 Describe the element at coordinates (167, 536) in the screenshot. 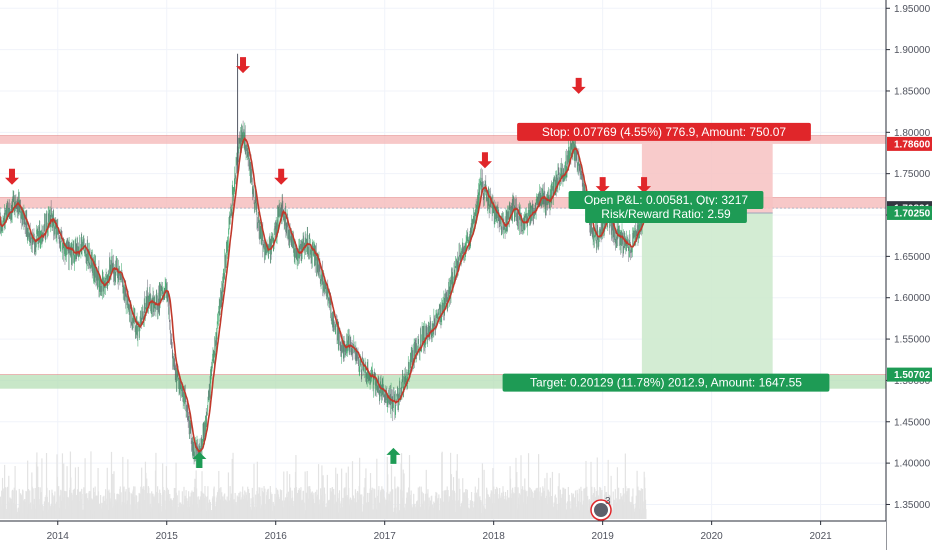

I see `time-tick-label: 2015` at that location.